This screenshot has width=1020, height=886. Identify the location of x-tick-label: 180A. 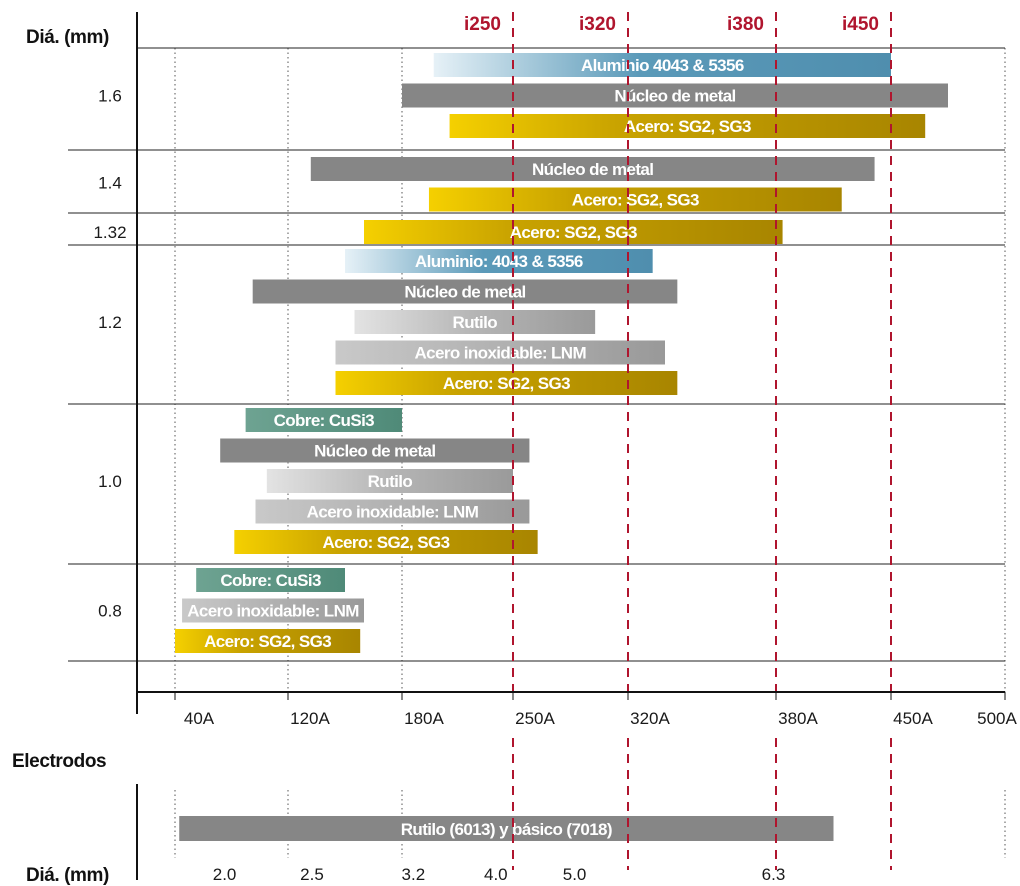
(424, 718).